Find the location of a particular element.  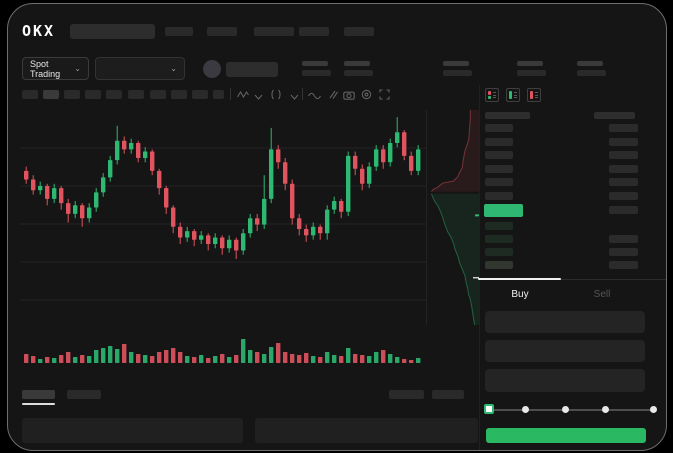

last-price-amount is located at coordinates (623, 210).